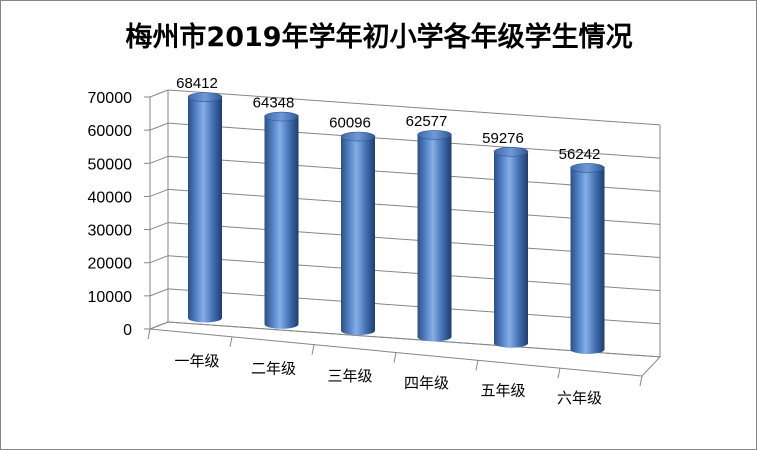 This screenshot has width=757, height=450. What do you see at coordinates (197, 83) in the screenshot?
I see `data-label: 68412` at bounding box center [197, 83].